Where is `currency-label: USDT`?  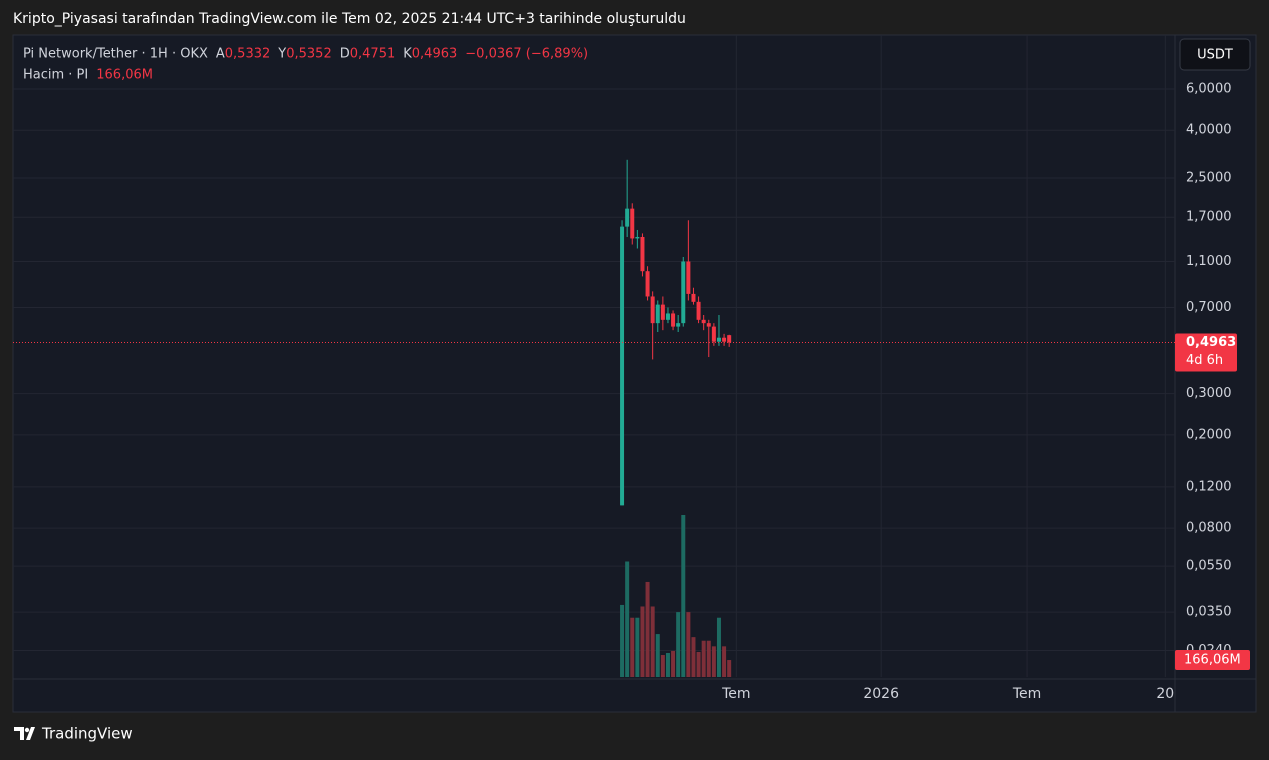
currency-label: USDT is located at coordinates (1215, 55).